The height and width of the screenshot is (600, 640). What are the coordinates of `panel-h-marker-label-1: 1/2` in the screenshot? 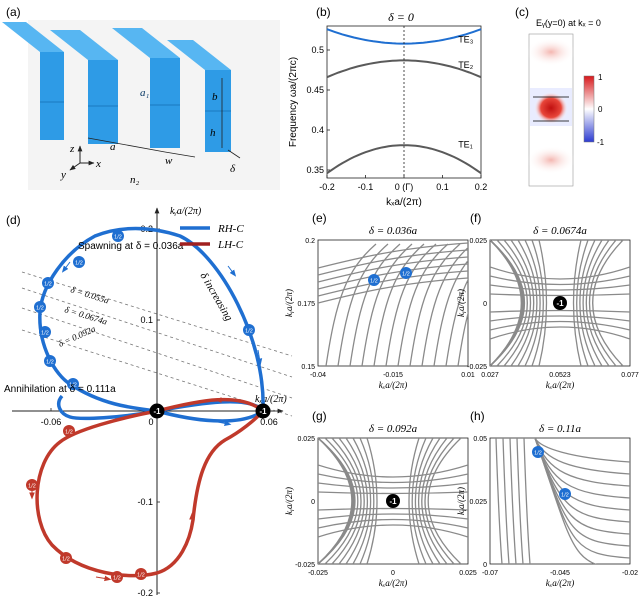 It's located at (565, 496).